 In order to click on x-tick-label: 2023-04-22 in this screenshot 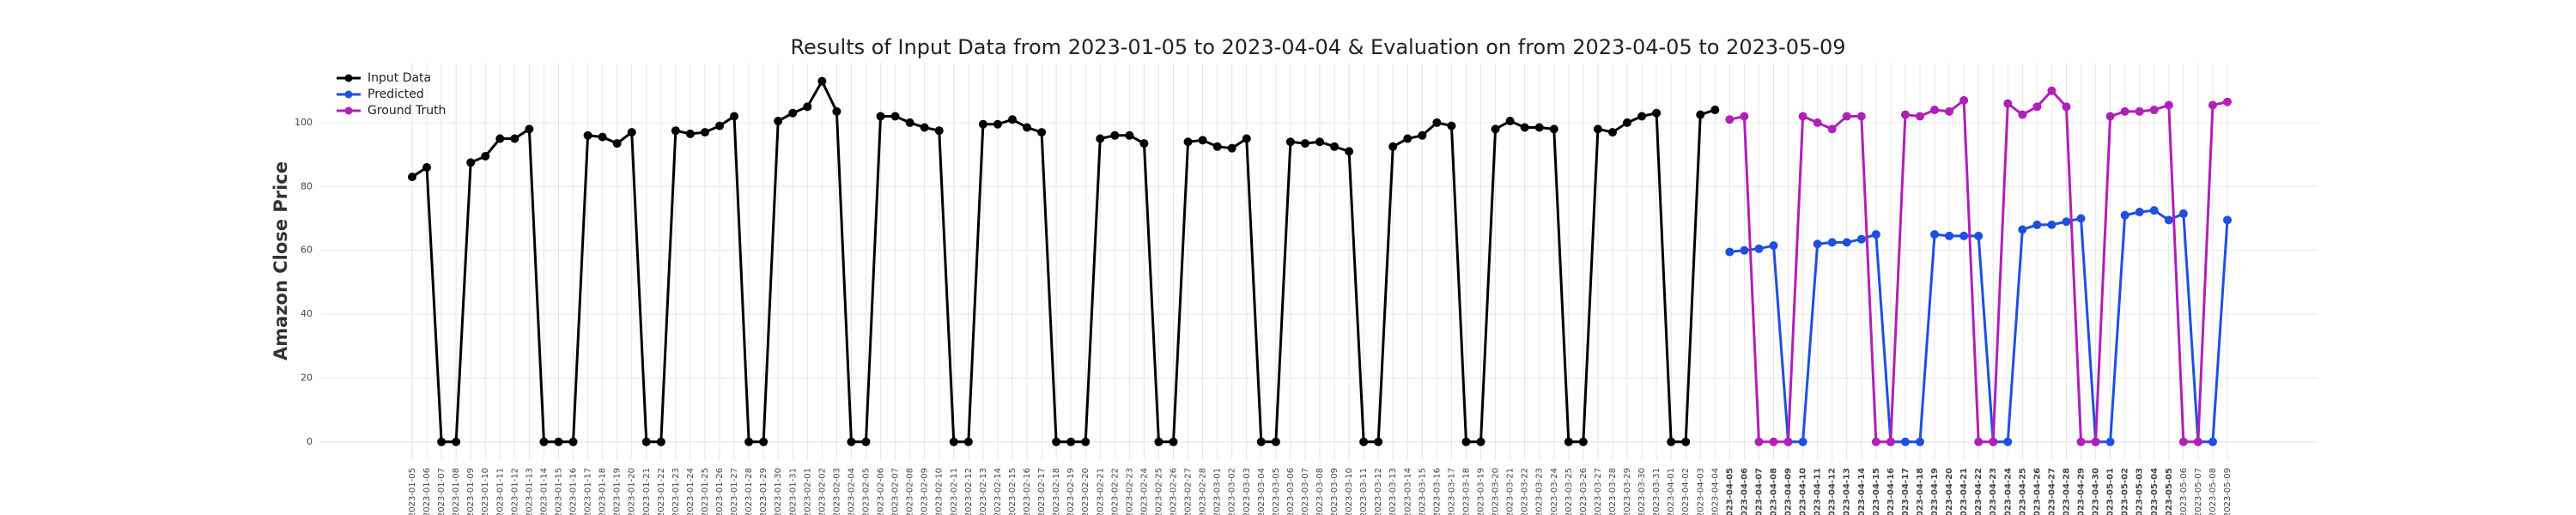, I will do `click(1979, 491)`.